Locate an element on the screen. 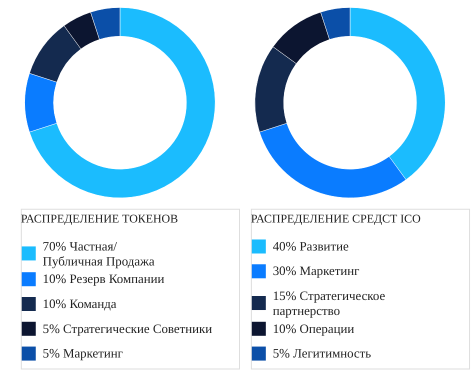 The width and height of the screenshot is (475, 388). legend-label: 5% Маркетинг is located at coordinates (82, 353).